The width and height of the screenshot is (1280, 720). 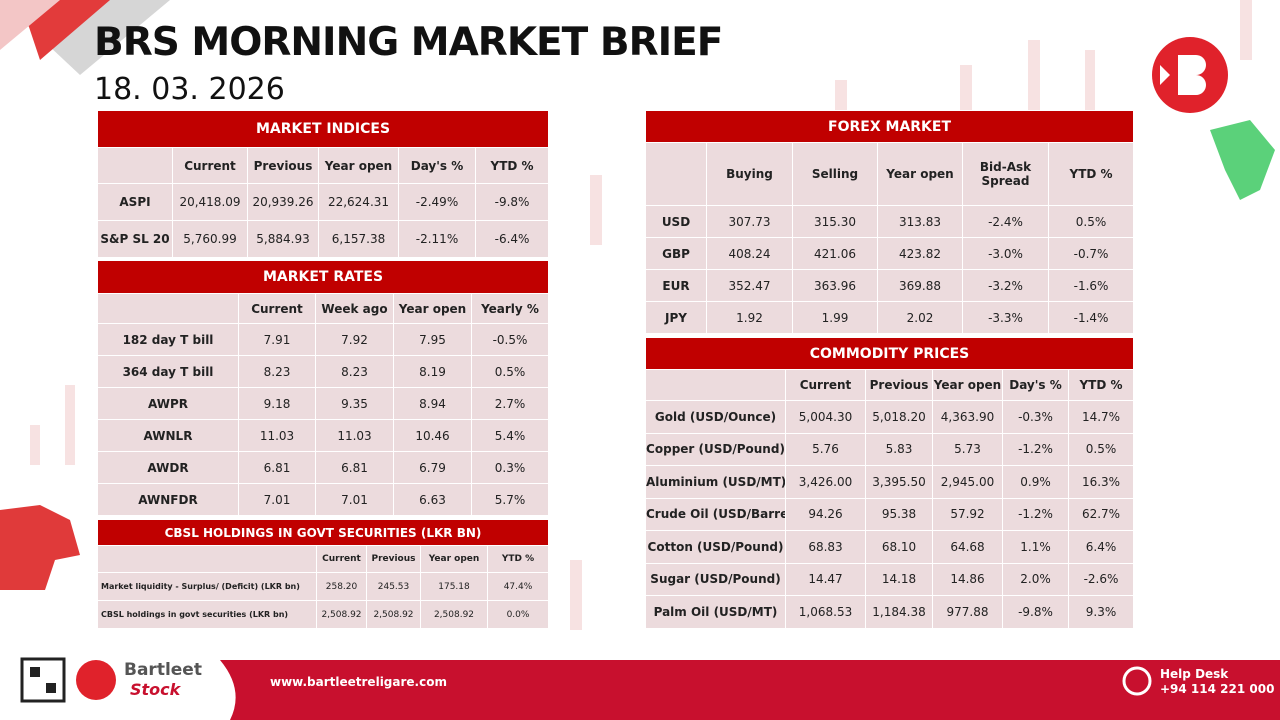 I want to click on cell: 315.30, so click(x=835, y=221).